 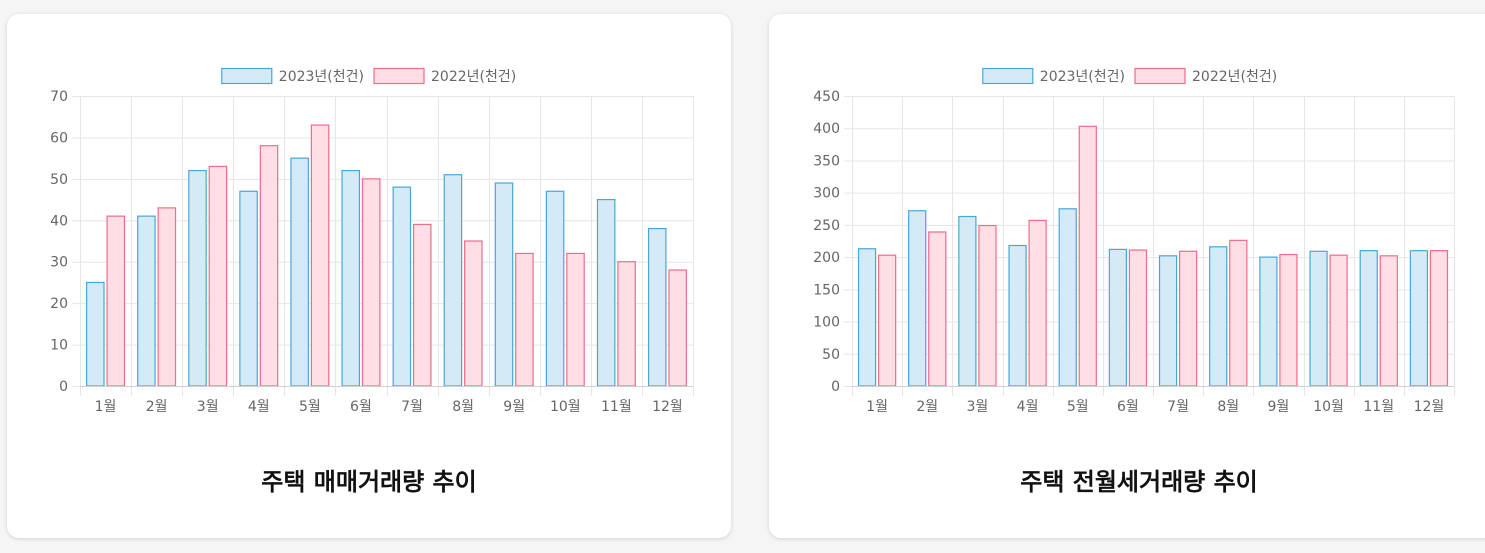 What do you see at coordinates (369, 482) in the screenshot?
I see `trade-volume-title: 주택 매매거래량 추이` at bounding box center [369, 482].